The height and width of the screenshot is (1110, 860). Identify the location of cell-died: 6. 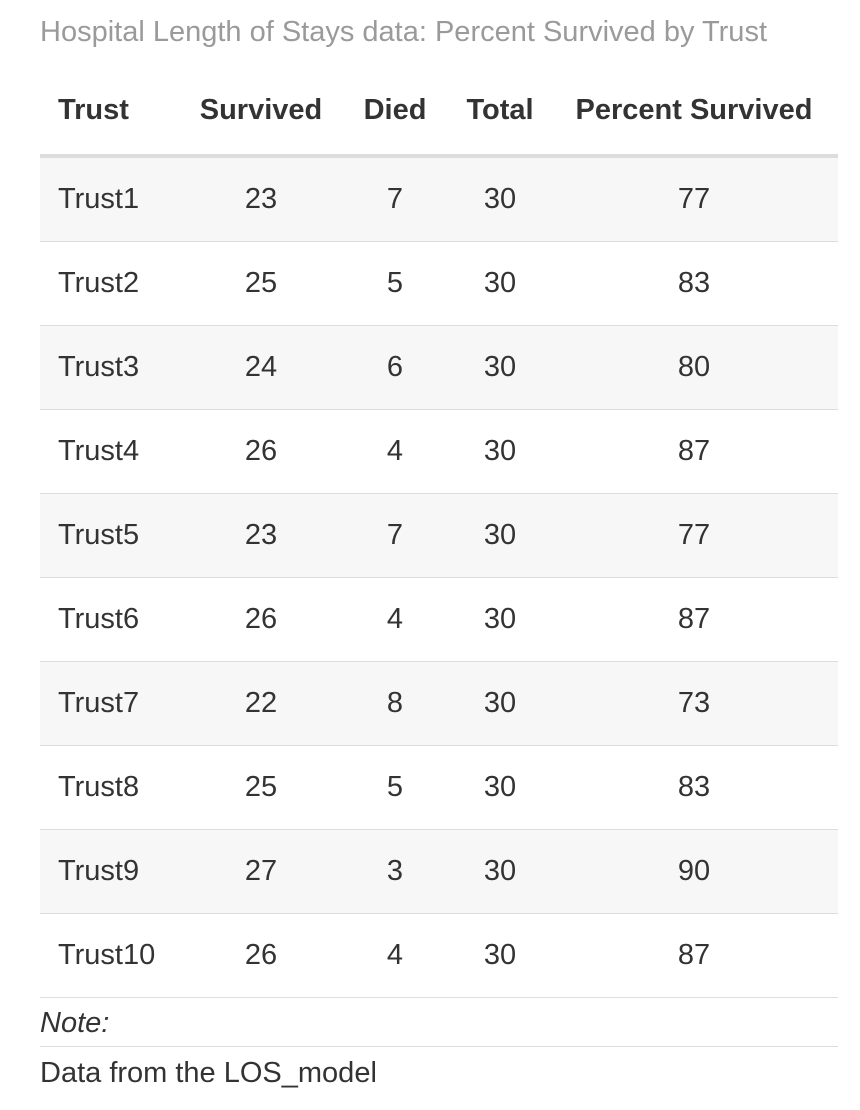
(395, 367).